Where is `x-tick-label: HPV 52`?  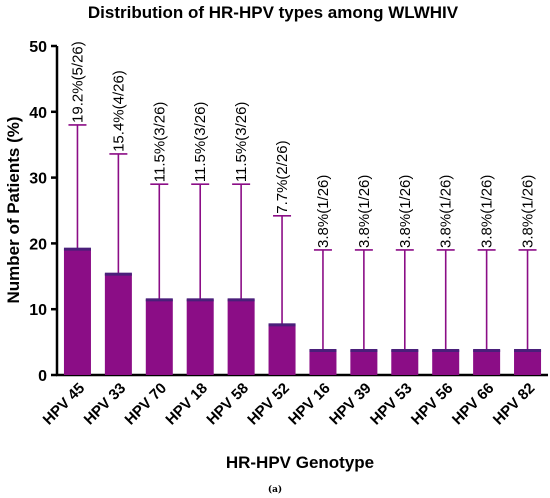
x-tick-label: HPV 52 is located at coordinates (268, 404).